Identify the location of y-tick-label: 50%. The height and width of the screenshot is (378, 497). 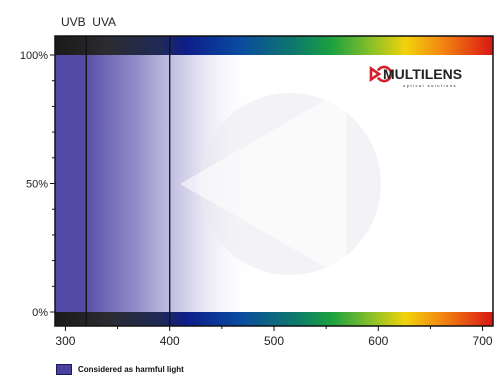
(37, 185).